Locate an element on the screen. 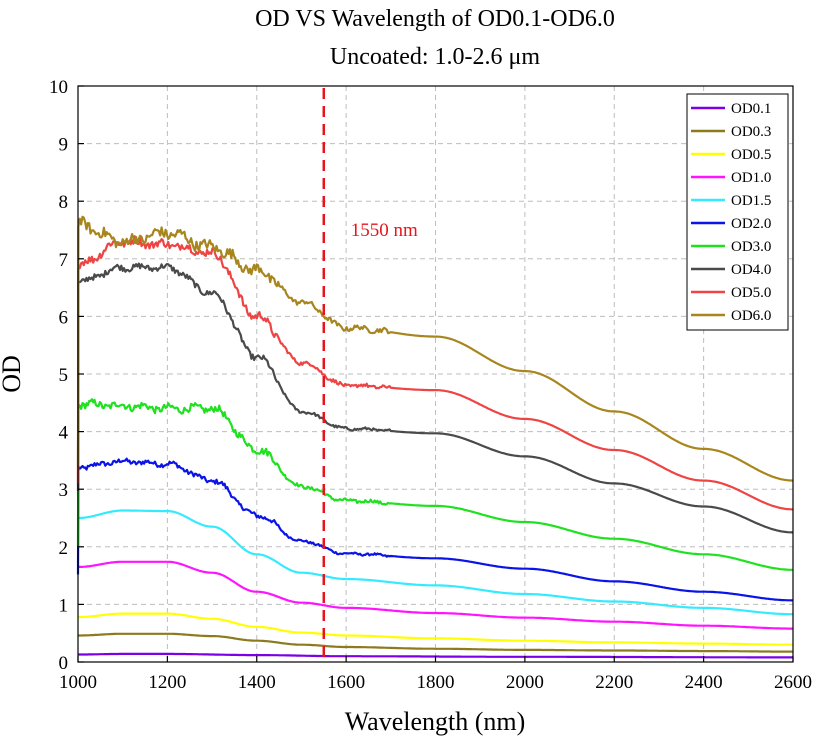 This screenshot has height=741, width=825. y-tick-label: 9 is located at coordinates (64, 145).